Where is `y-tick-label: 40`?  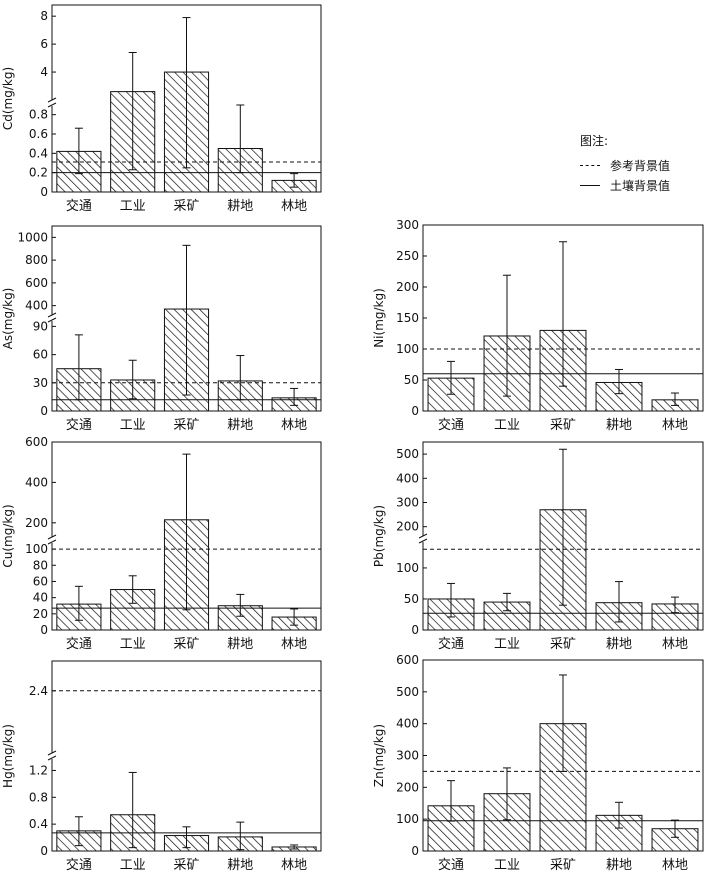 y-tick-label: 40 is located at coordinates (40, 598).